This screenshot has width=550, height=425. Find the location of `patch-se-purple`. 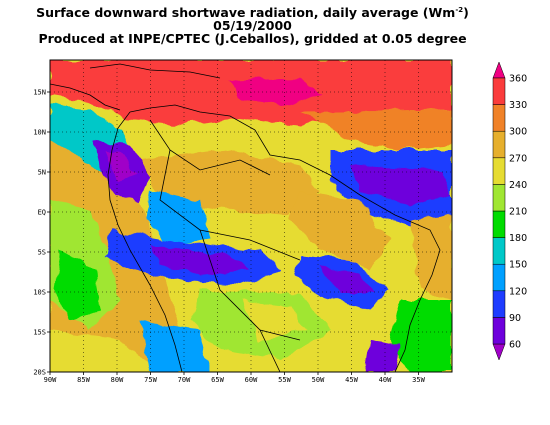

patch-se-purple is located at coordinates (382, 356).